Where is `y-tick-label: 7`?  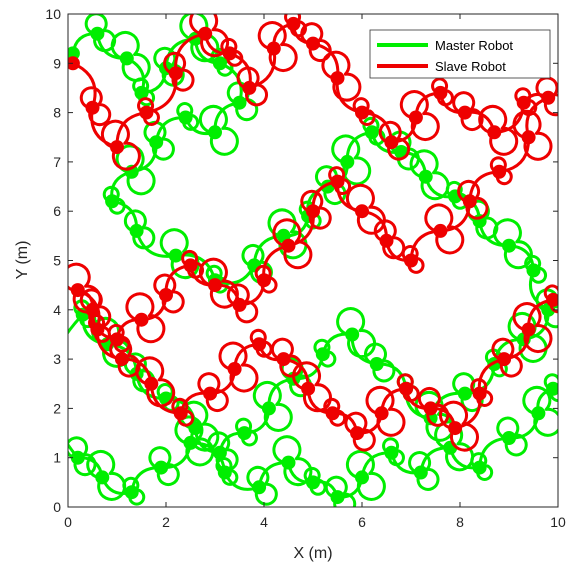
y-tick-label: 7 is located at coordinates (57, 162).